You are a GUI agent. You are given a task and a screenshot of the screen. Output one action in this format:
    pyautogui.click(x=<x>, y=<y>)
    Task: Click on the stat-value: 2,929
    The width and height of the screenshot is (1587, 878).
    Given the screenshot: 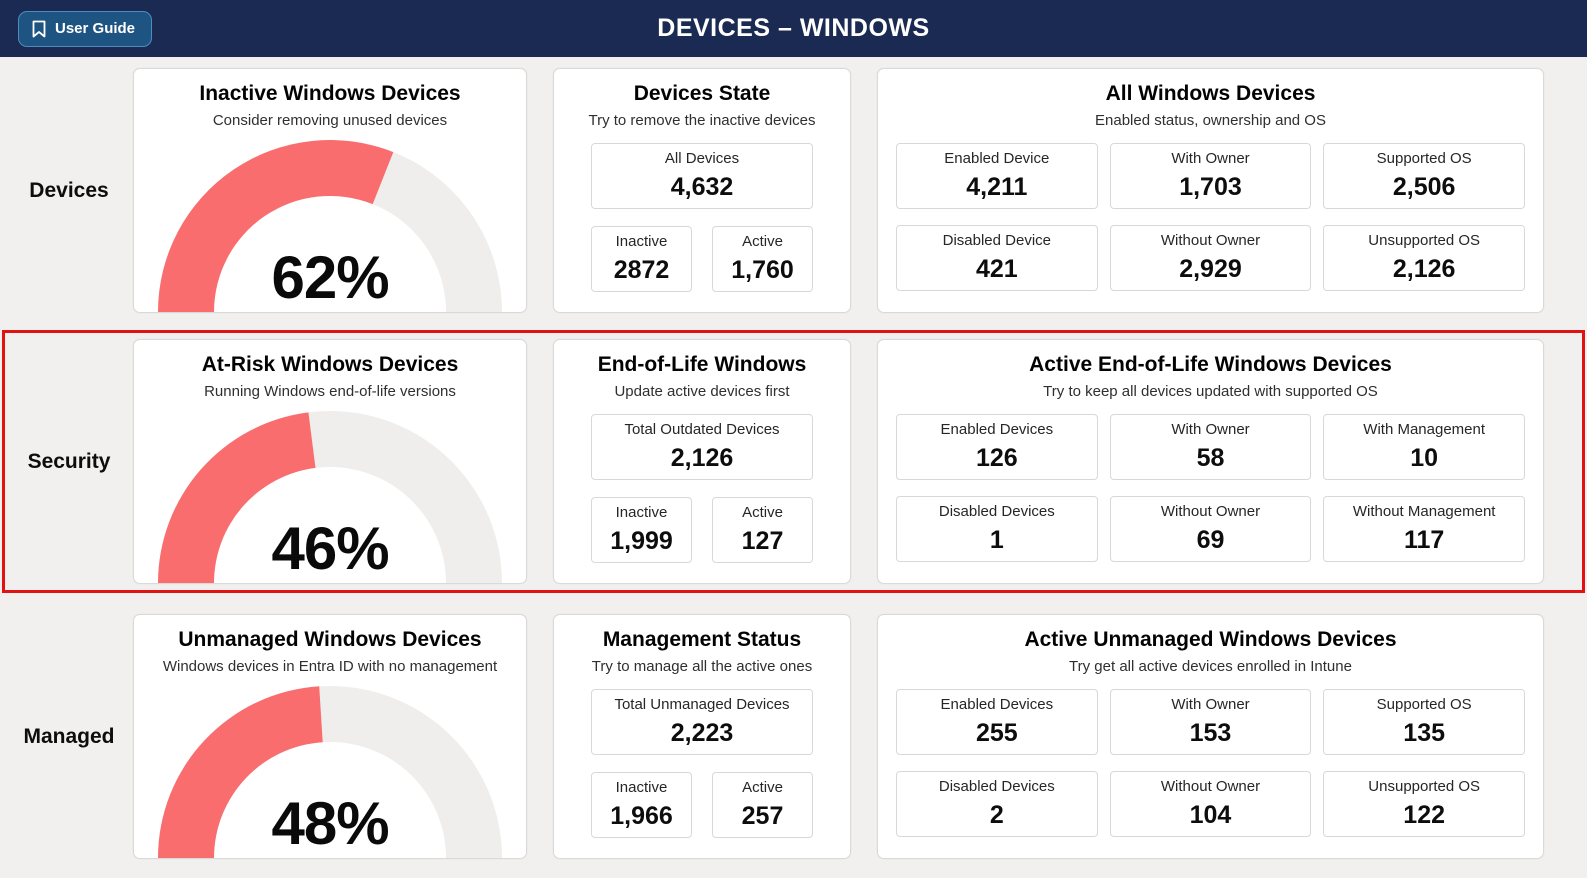 What is the action you would take?
    pyautogui.click(x=1210, y=269)
    